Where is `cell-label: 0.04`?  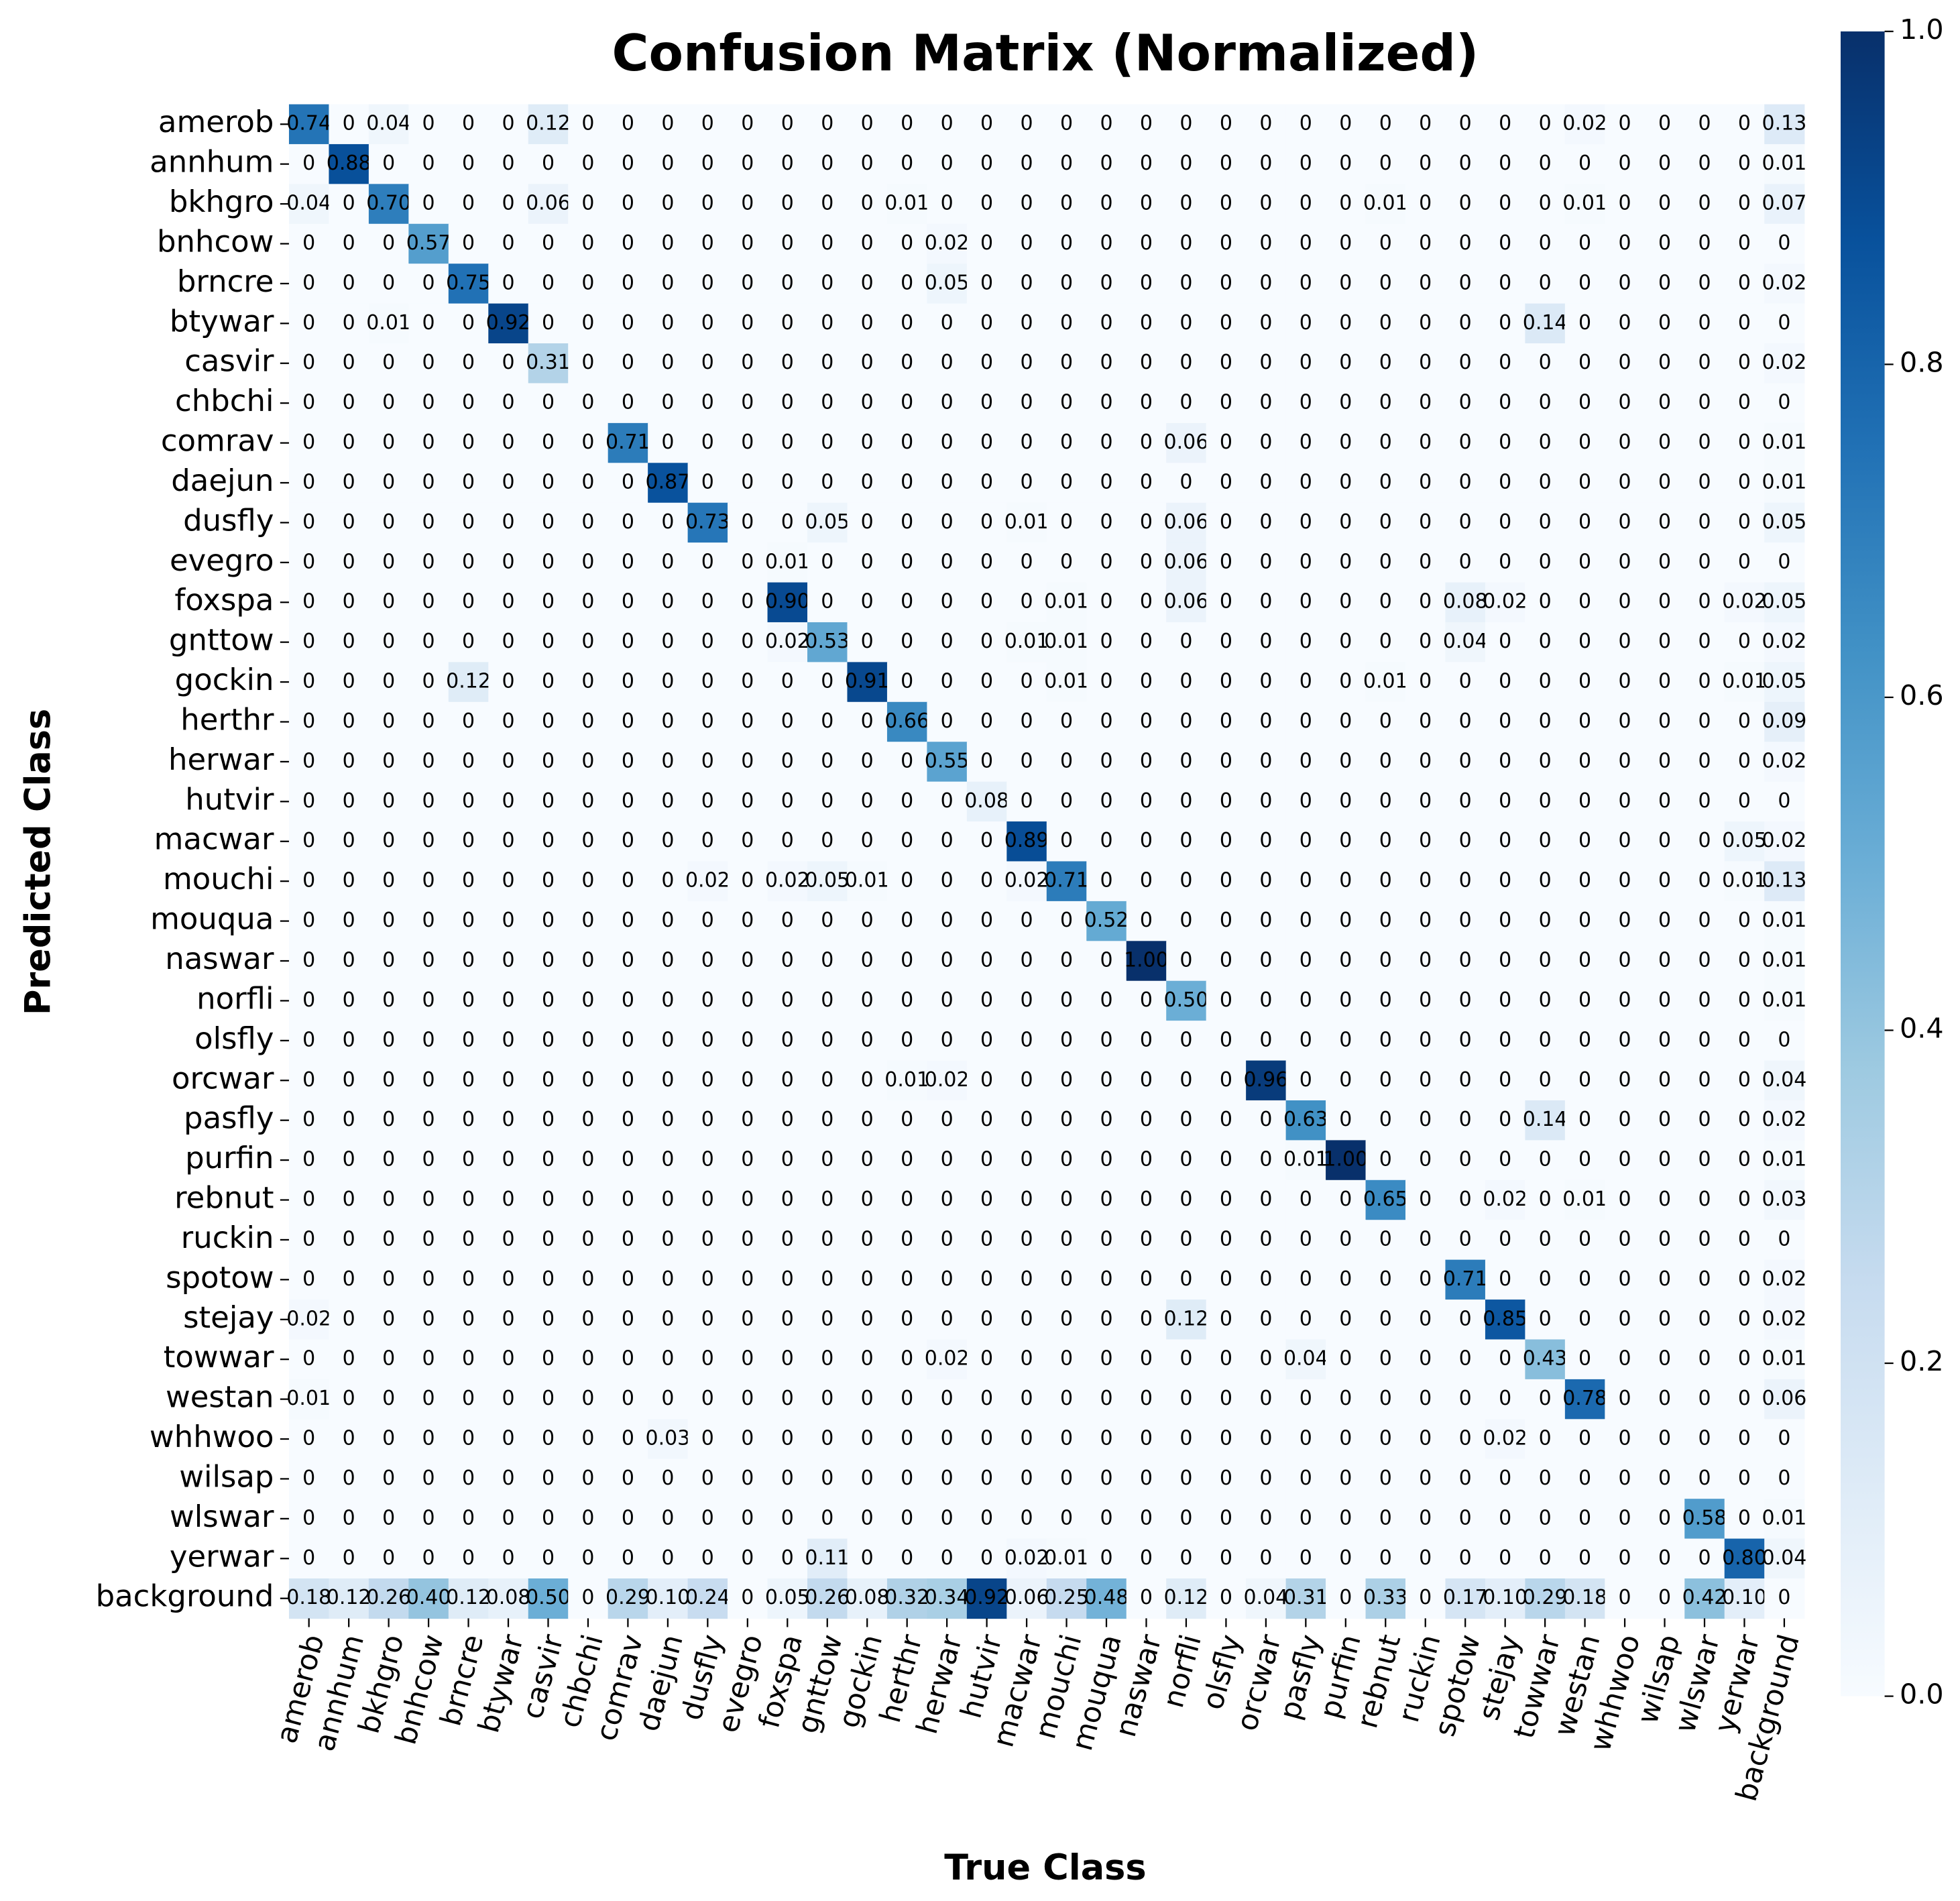 cell-label: 0.04 is located at coordinates (1266, 1597).